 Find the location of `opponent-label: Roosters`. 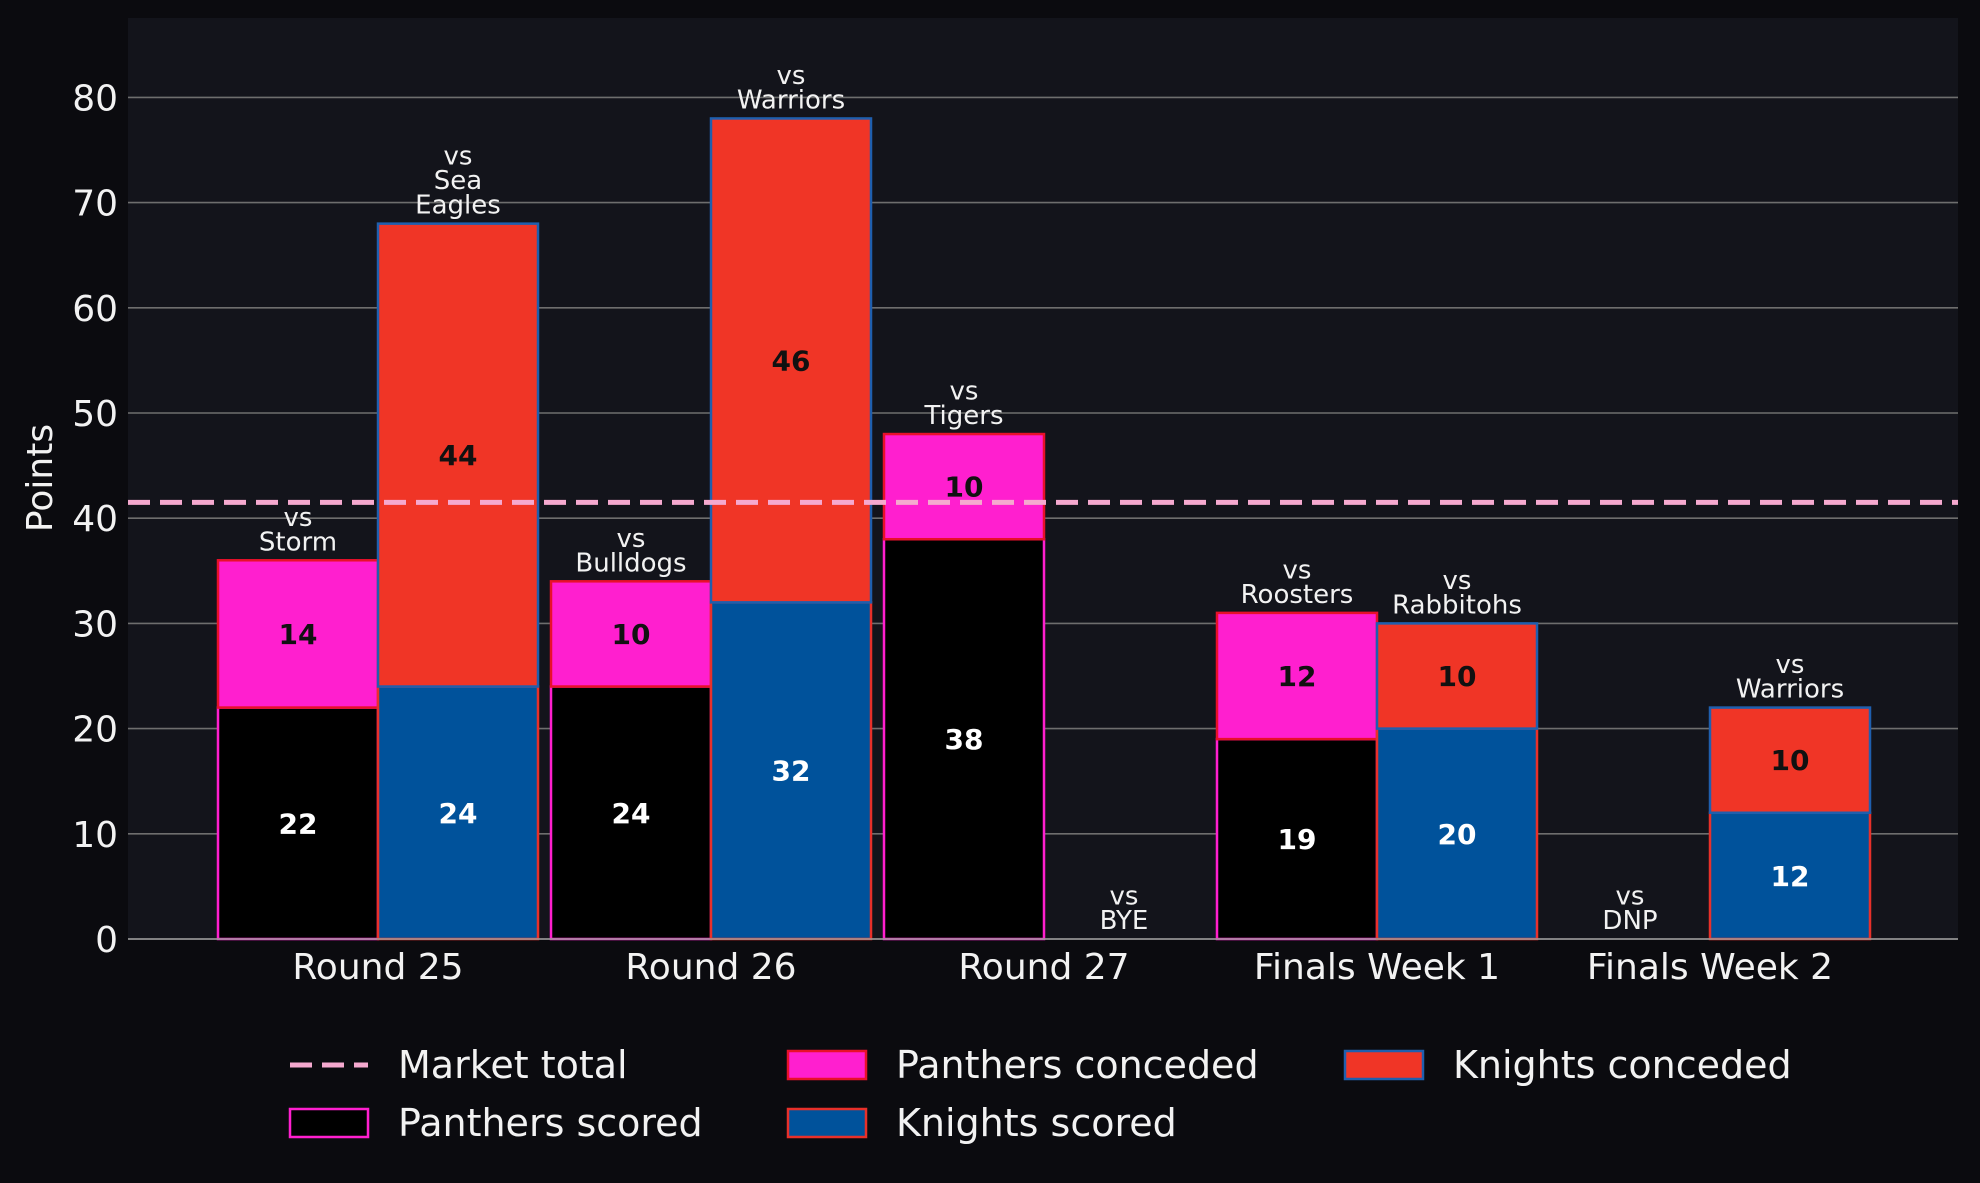

opponent-label: Roosters is located at coordinates (1297, 595).